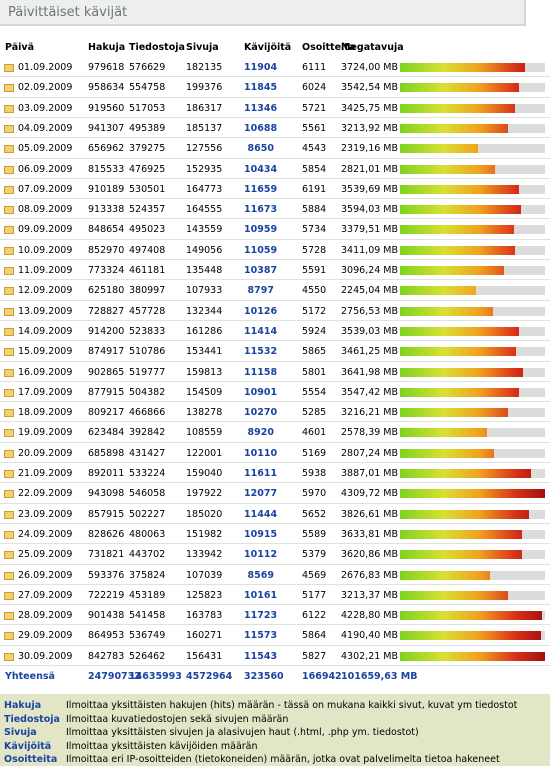 The image size is (550, 766). Describe the element at coordinates (45, 473) in the screenshot. I see `table-cell: 21.09.2009` at that location.